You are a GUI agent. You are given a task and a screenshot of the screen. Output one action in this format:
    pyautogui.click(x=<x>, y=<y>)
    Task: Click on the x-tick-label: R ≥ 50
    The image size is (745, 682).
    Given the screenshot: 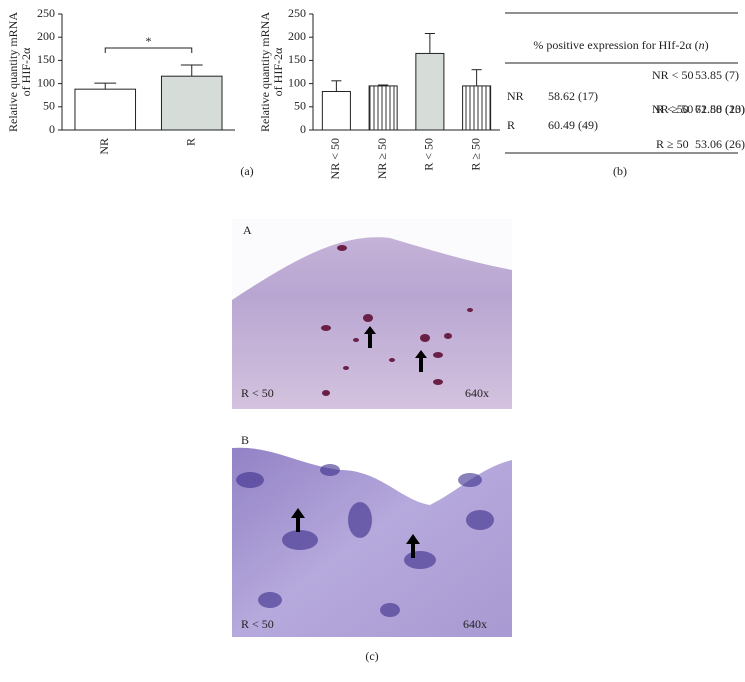 What is the action you would take?
    pyautogui.click(x=475, y=154)
    